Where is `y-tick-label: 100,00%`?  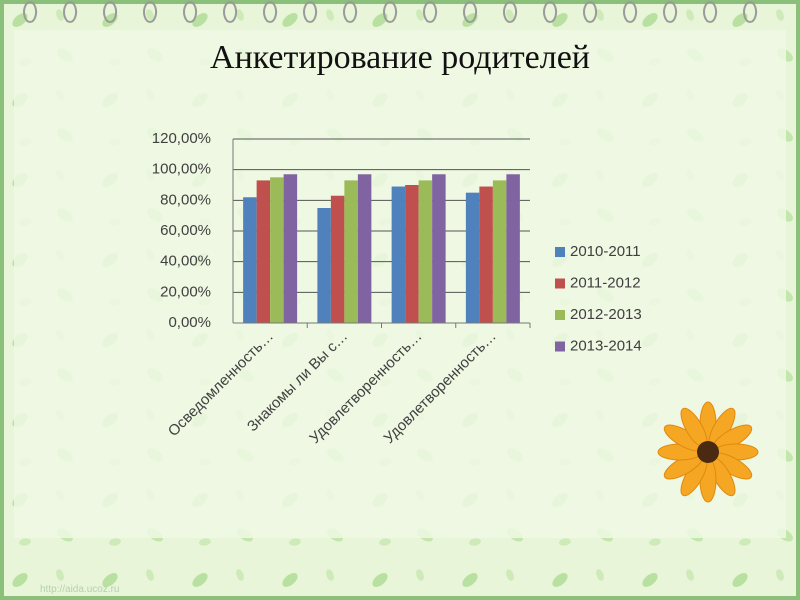
y-tick-label: 100,00% is located at coordinates (181, 169).